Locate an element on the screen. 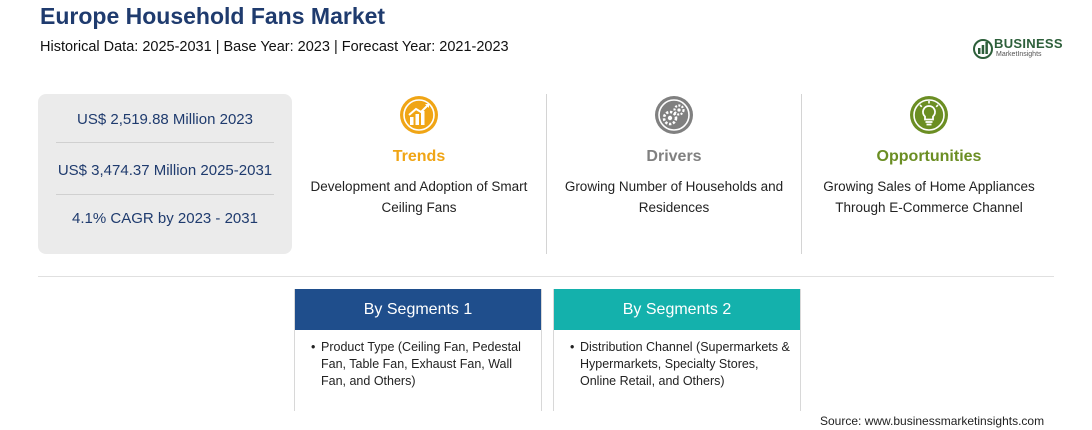 This screenshot has height=430, width=1092. logo-word: BUSINESS is located at coordinates (1028, 43).